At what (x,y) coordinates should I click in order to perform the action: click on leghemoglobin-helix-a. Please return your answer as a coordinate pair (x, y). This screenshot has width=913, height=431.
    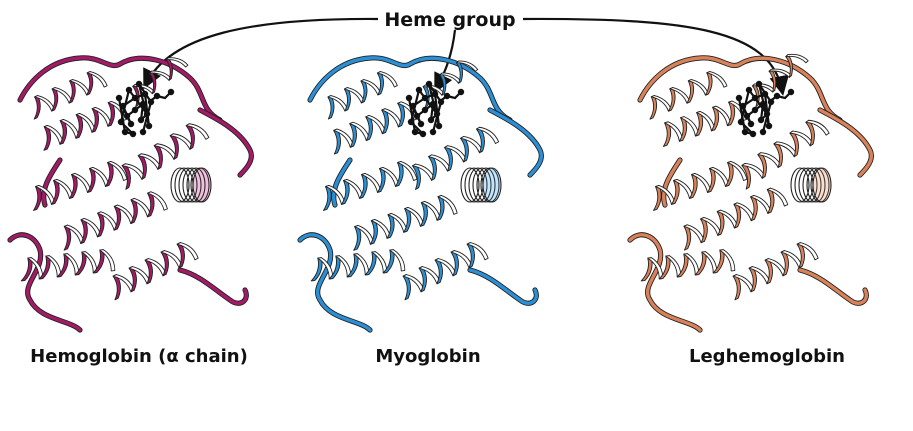
    Looking at the image, I should click on (688, 95).